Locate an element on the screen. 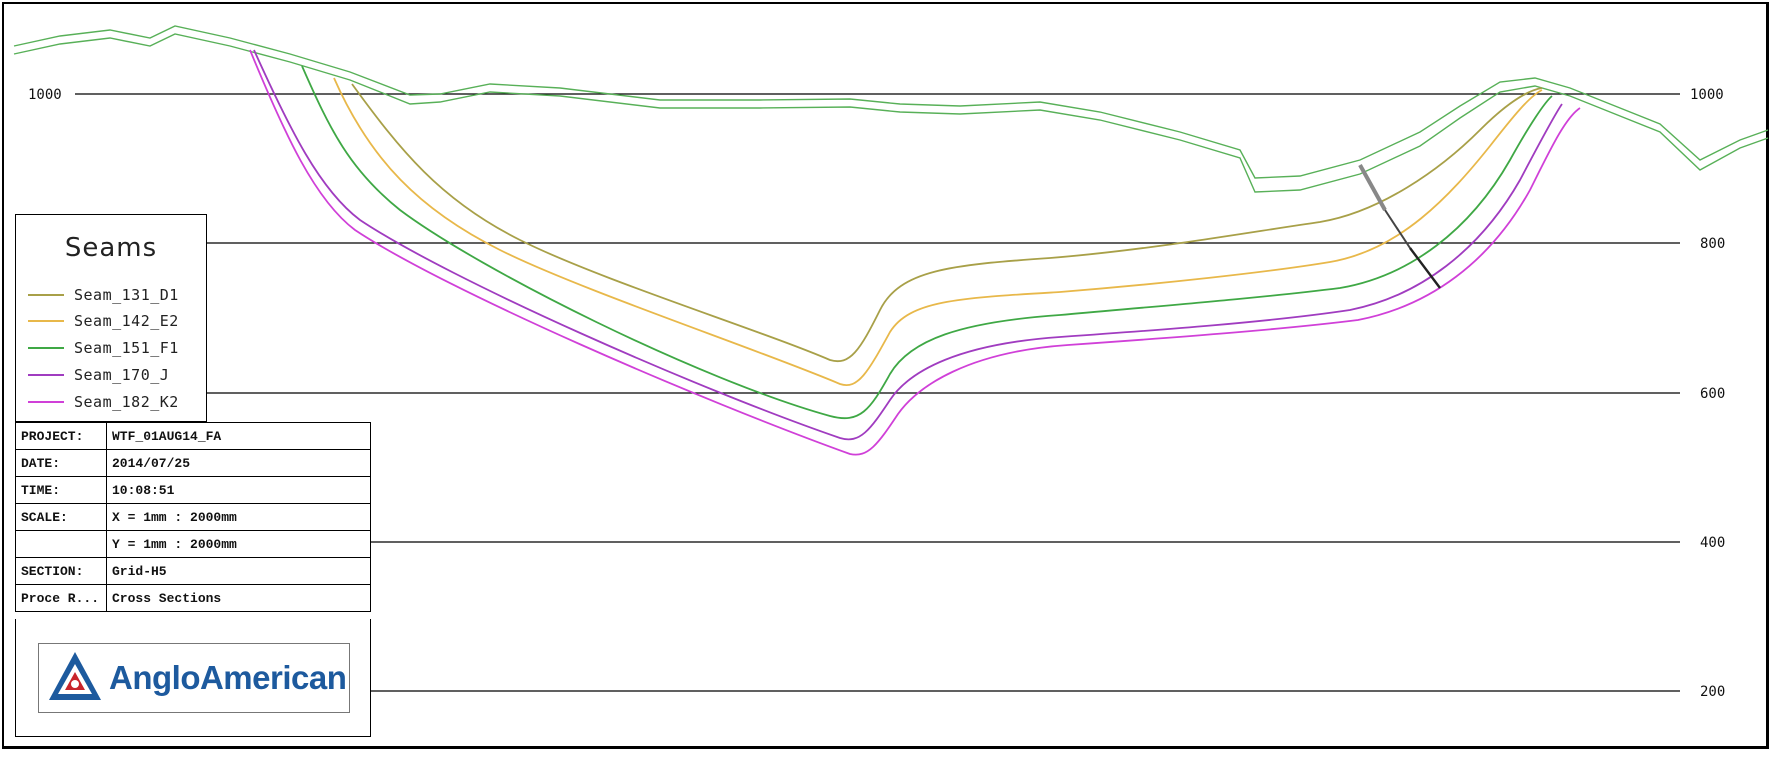 This screenshot has height=757, width=1781. legend-label: Seam_142_E2 is located at coordinates (126, 321).